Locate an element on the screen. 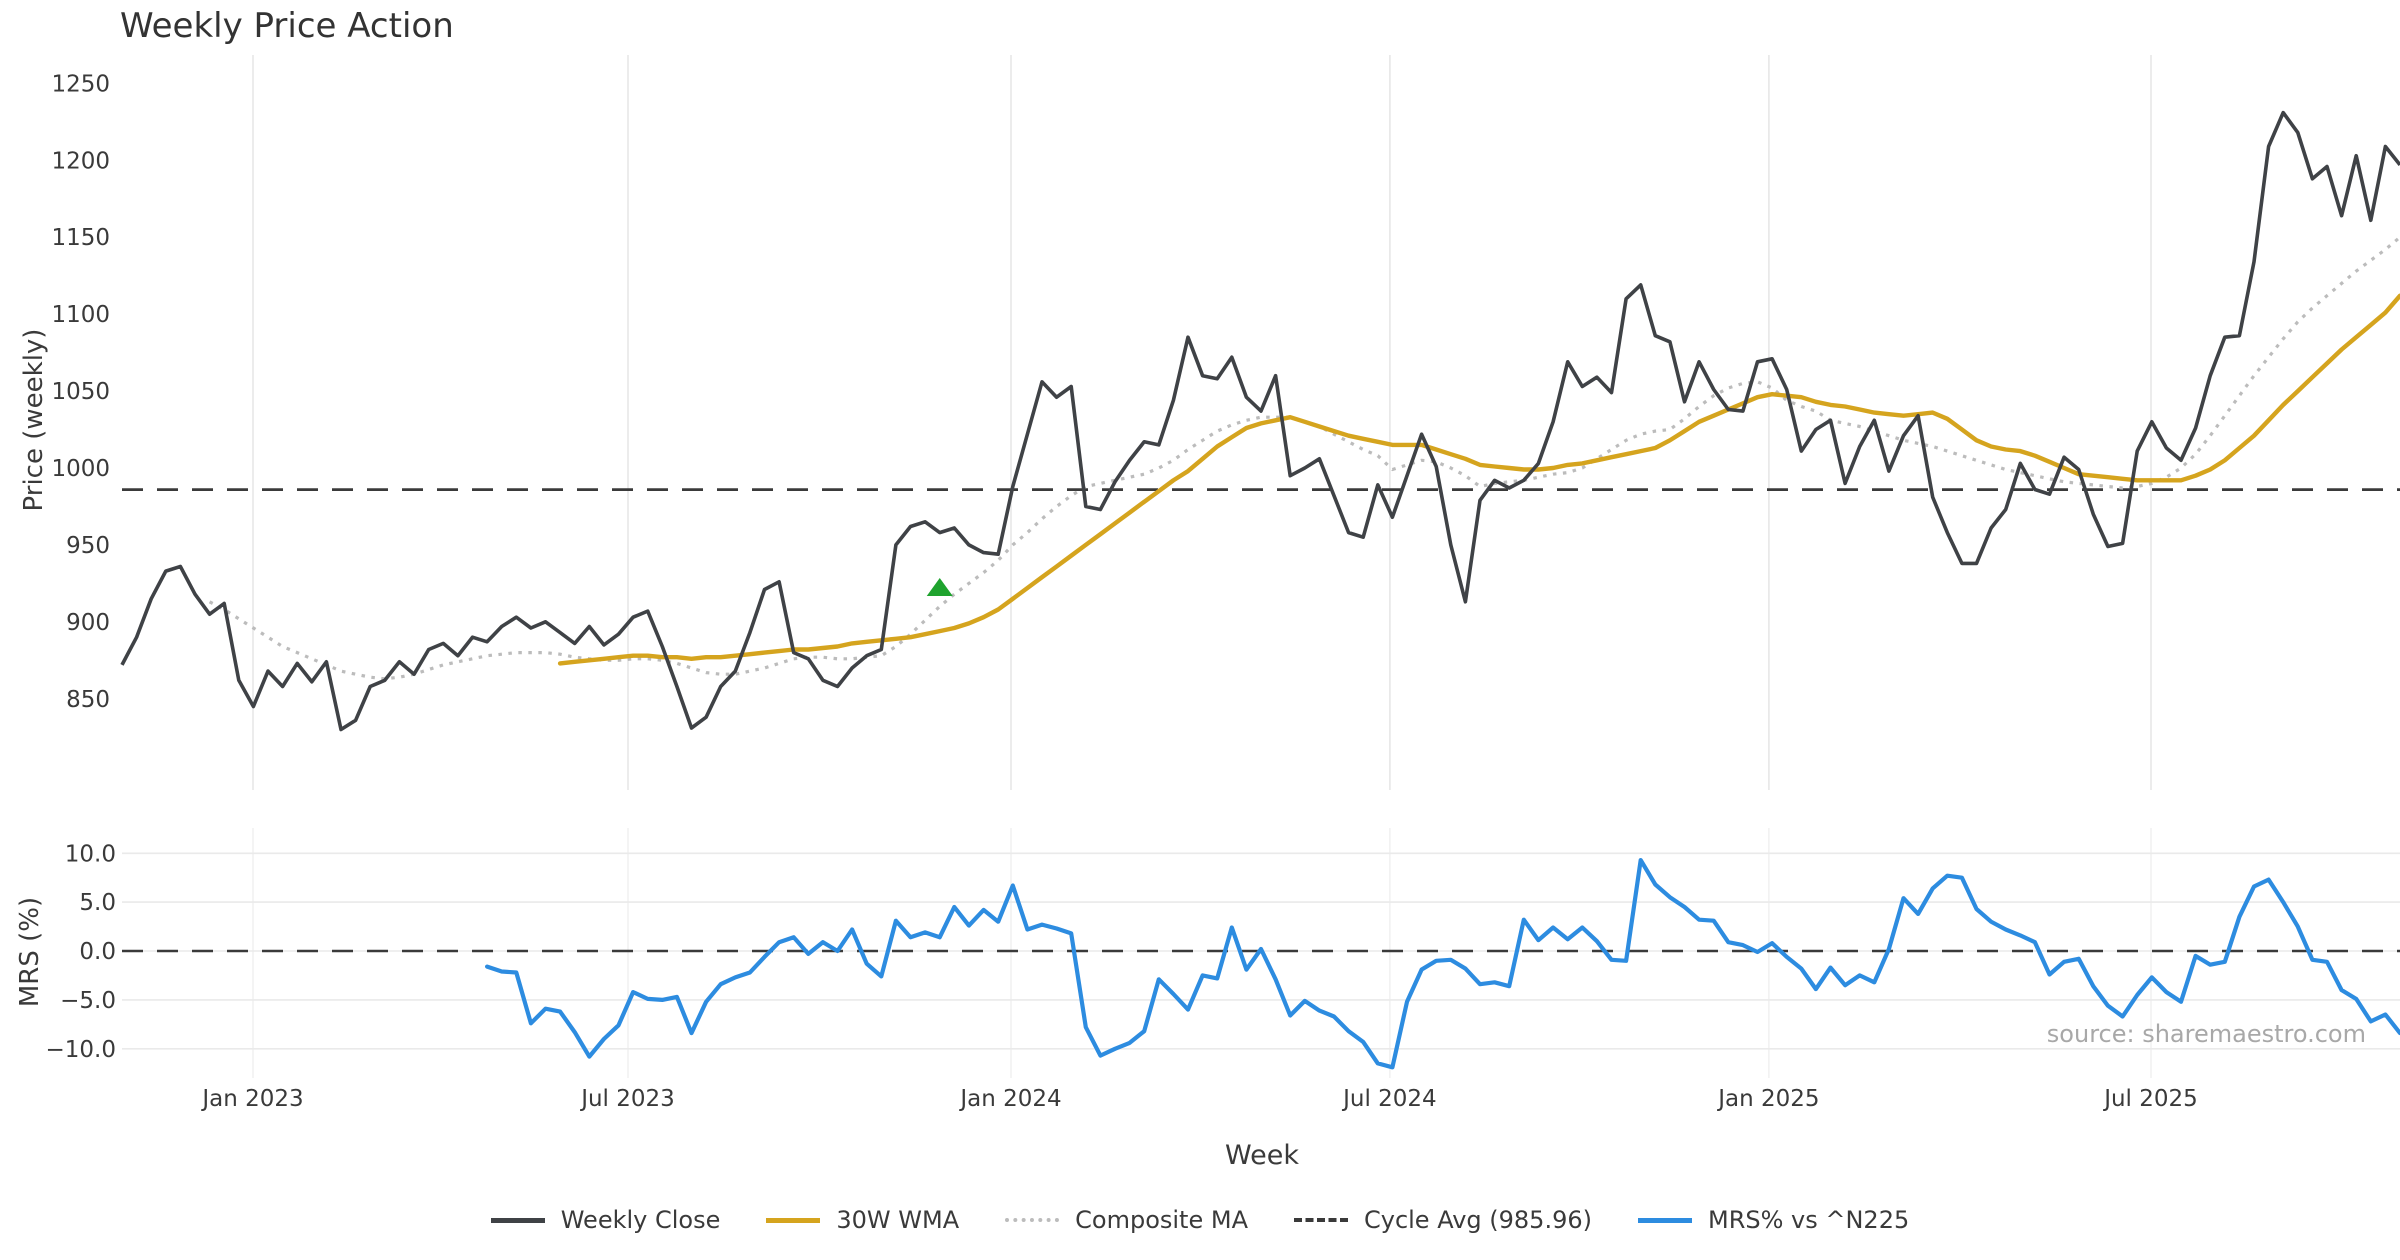  price-tick-label: 1050 is located at coordinates (80, 392).